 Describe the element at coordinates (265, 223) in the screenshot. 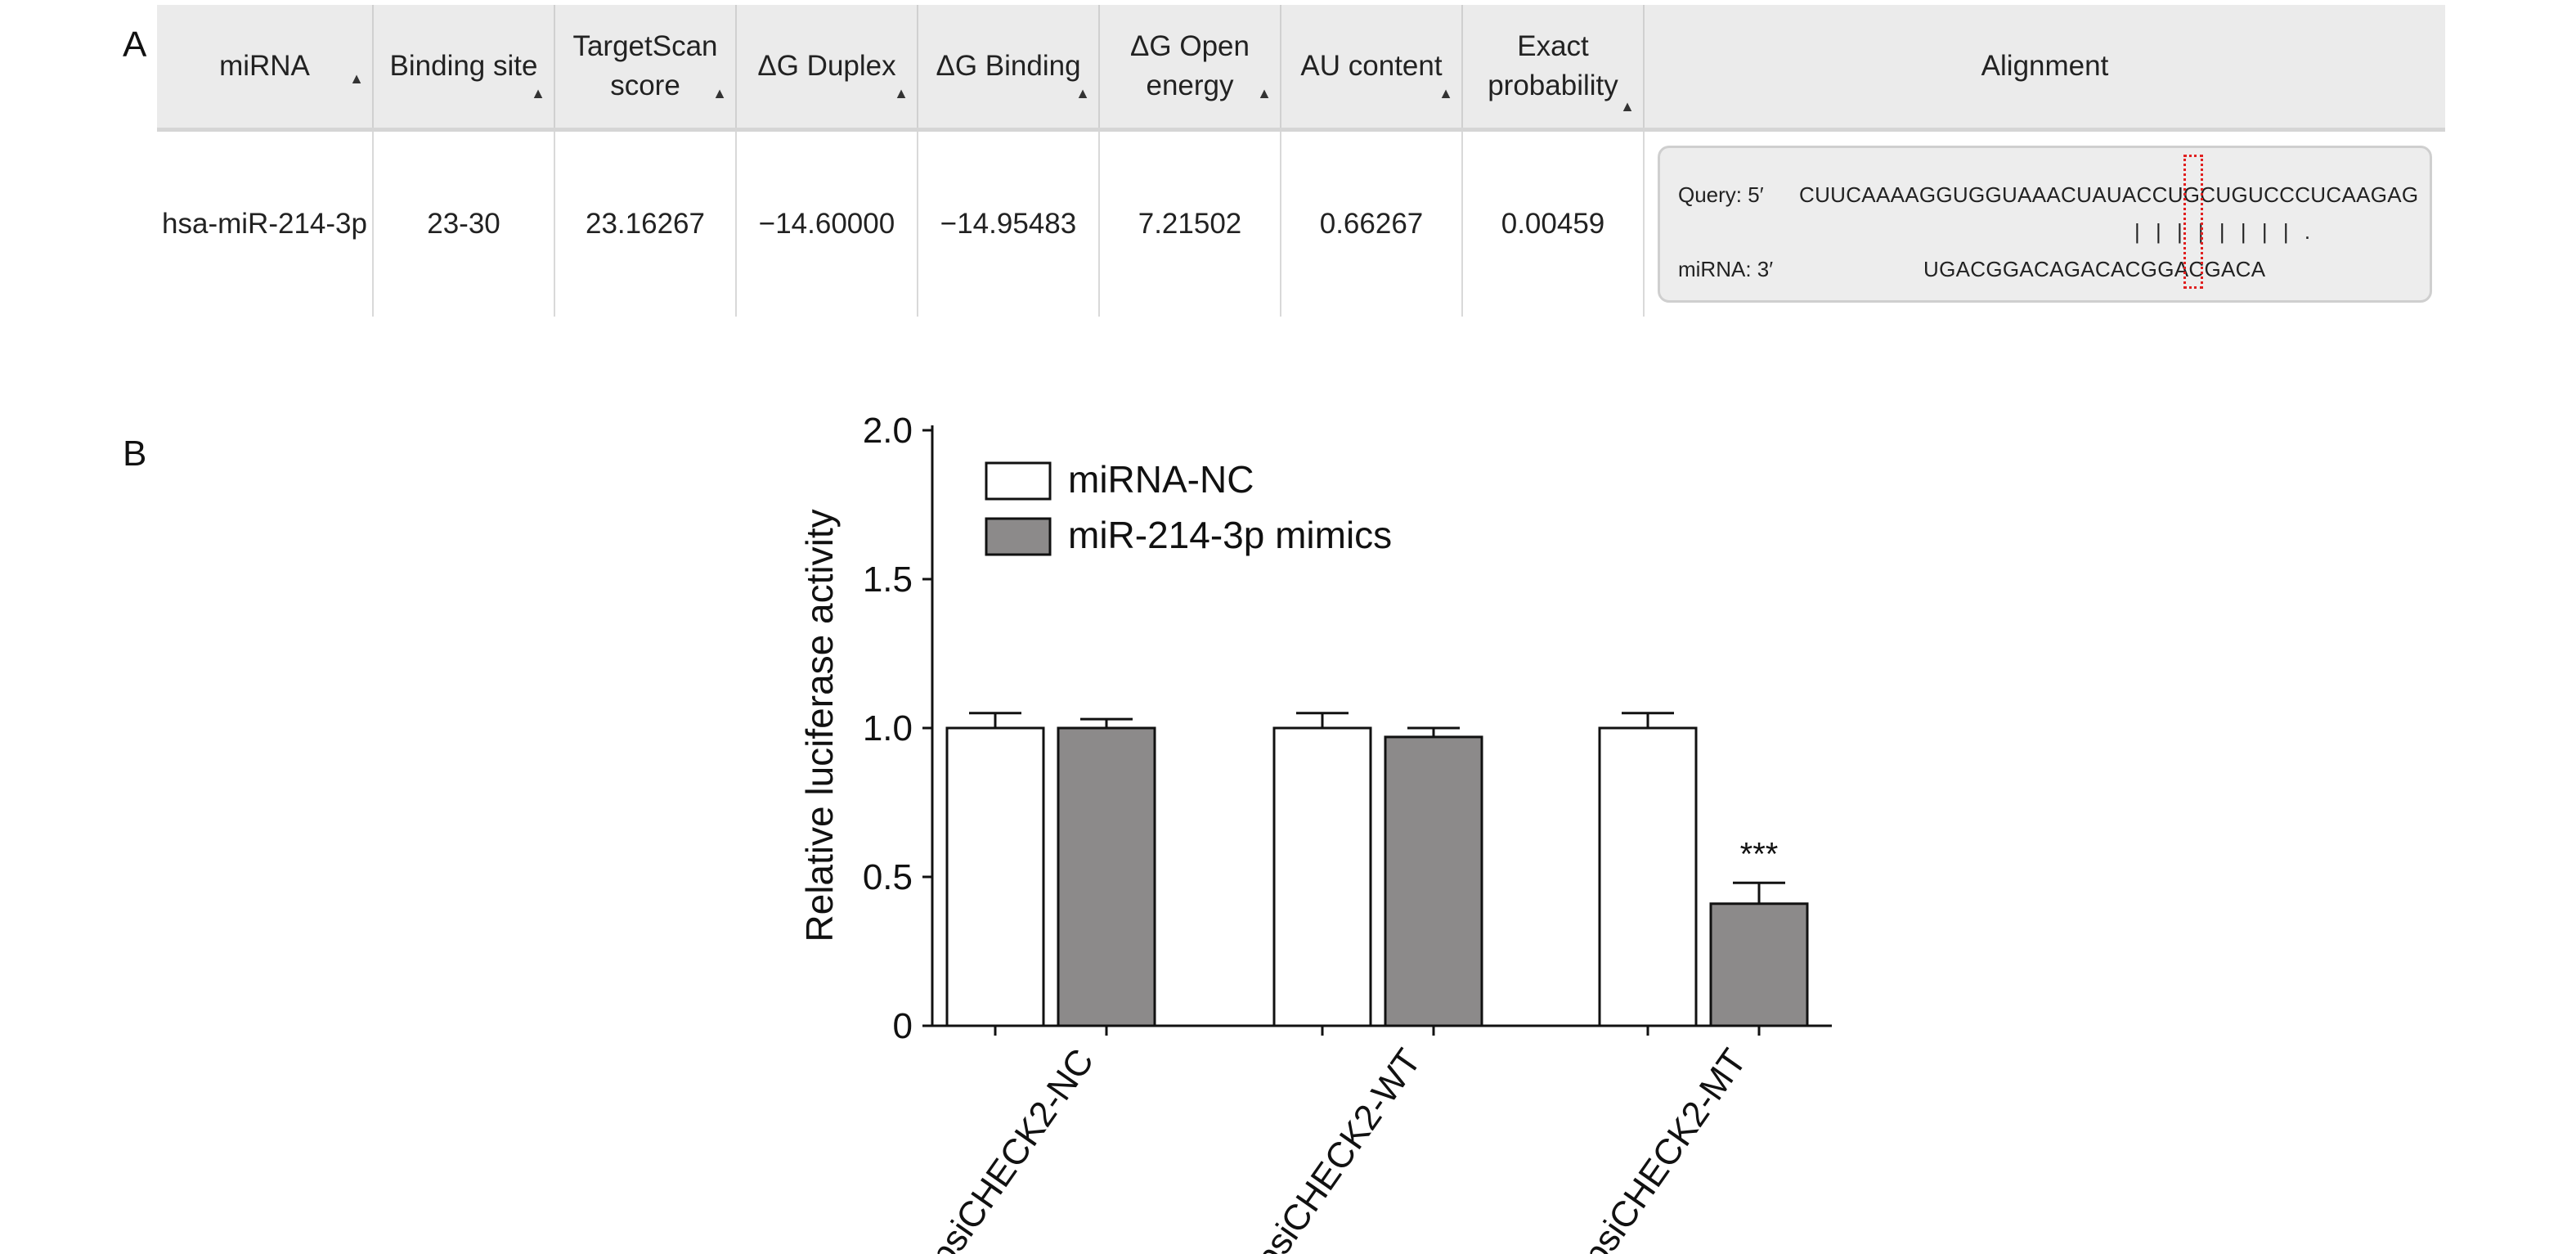

I see `cell-mirna: hsa-miR-214-3p` at that location.